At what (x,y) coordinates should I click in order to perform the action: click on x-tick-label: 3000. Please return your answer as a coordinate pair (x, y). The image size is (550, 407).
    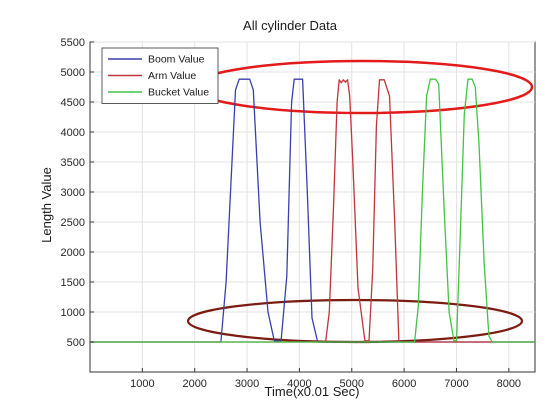
    Looking at the image, I should click on (247, 384).